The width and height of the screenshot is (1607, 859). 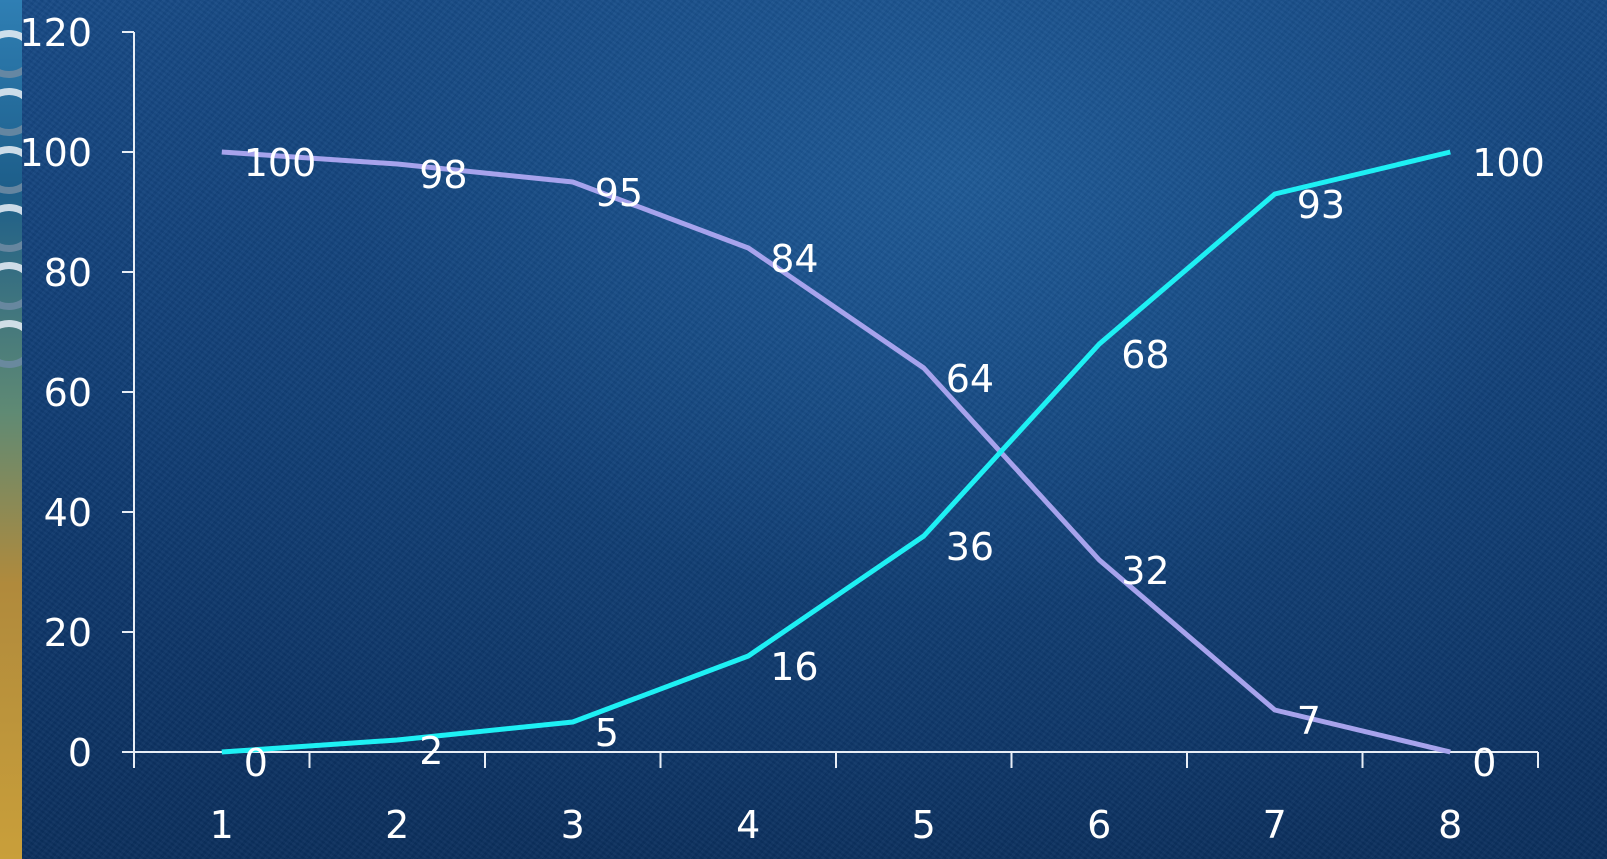 What do you see at coordinates (1309, 721) in the screenshot?
I see `data-label: 7` at bounding box center [1309, 721].